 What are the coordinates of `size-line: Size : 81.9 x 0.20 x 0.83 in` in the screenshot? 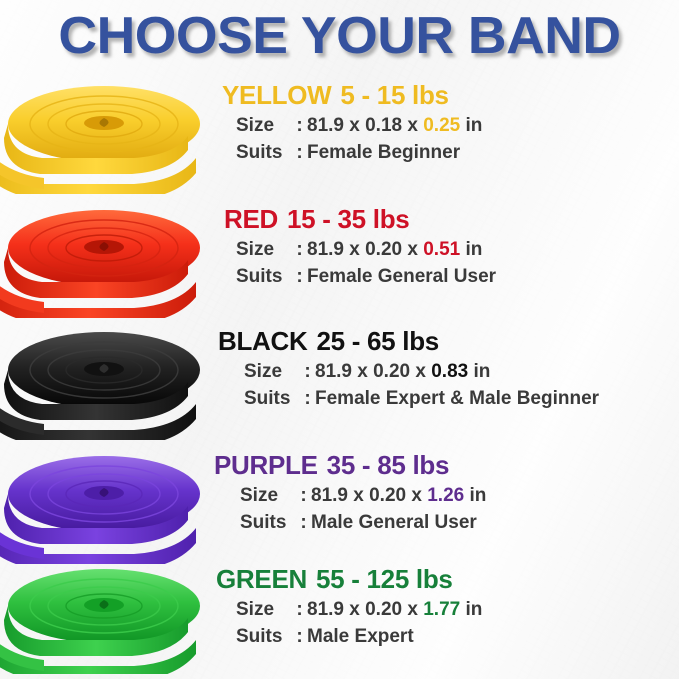 It's located at (461, 371).